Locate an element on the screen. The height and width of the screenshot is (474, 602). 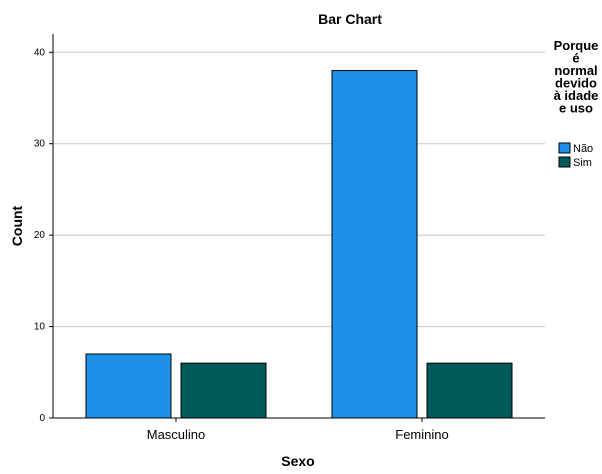
bar-sim-masculino is located at coordinates (223, 390).